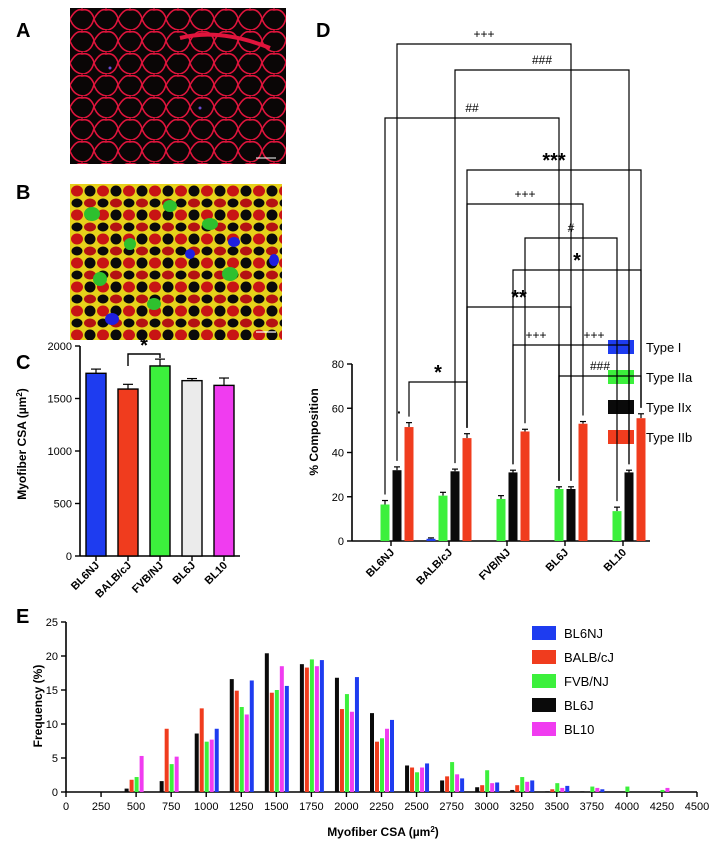 The height and width of the screenshot is (843, 726). I want to click on legend-label: BL6J, so click(579, 705).